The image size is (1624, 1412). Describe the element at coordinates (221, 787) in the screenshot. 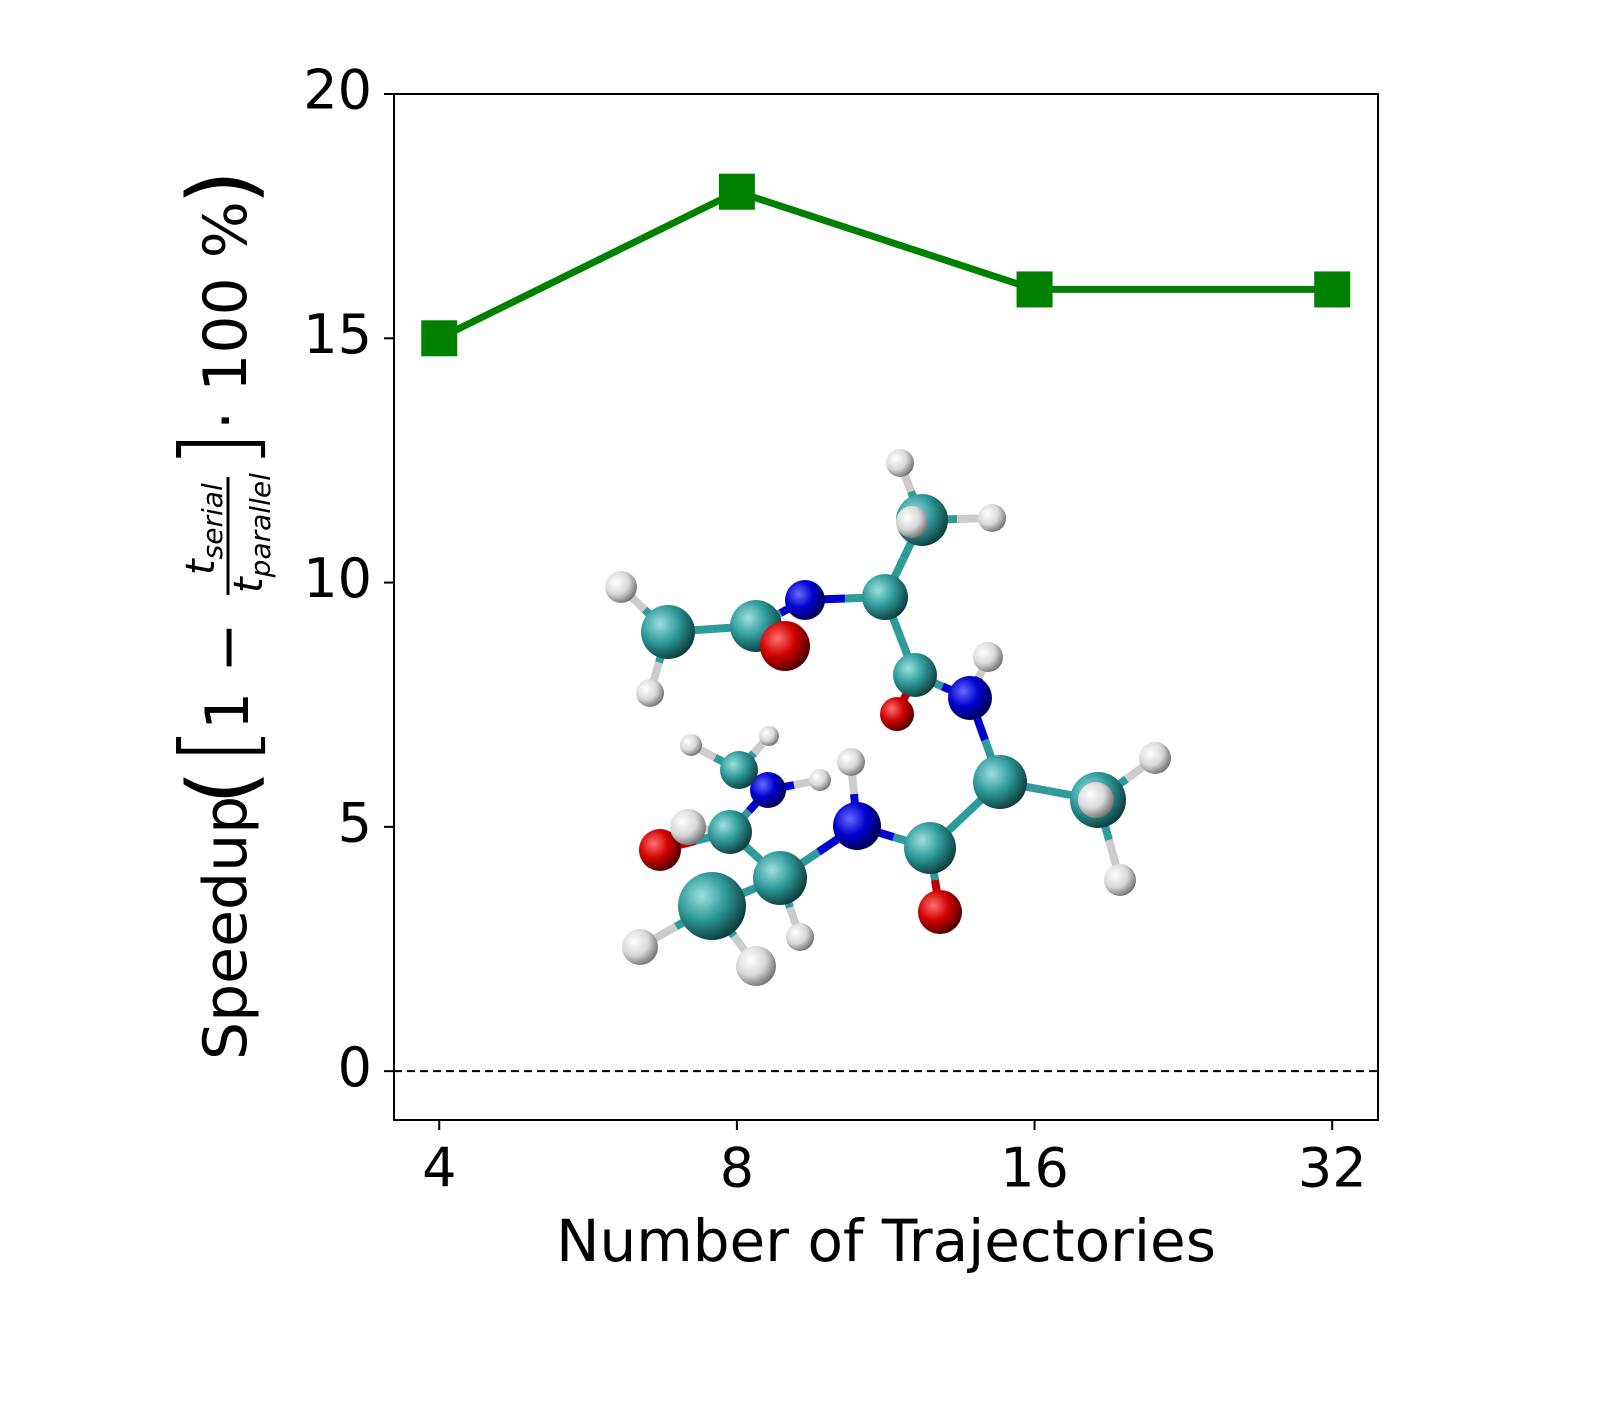

I see `y-label-paren: (` at that location.